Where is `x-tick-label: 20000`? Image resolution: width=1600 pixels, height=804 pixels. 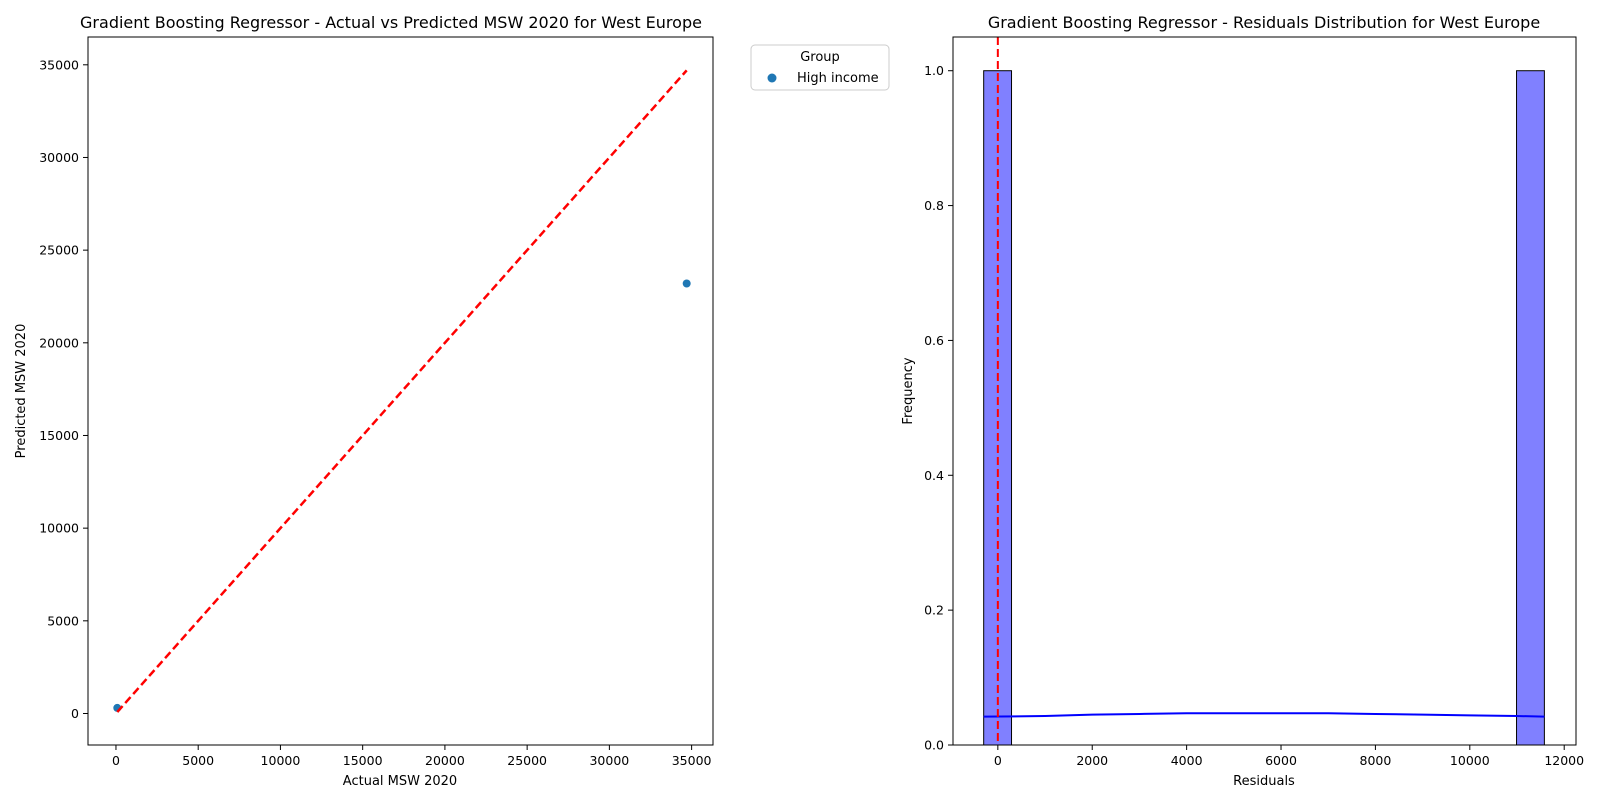
x-tick-label: 20000 is located at coordinates (445, 760).